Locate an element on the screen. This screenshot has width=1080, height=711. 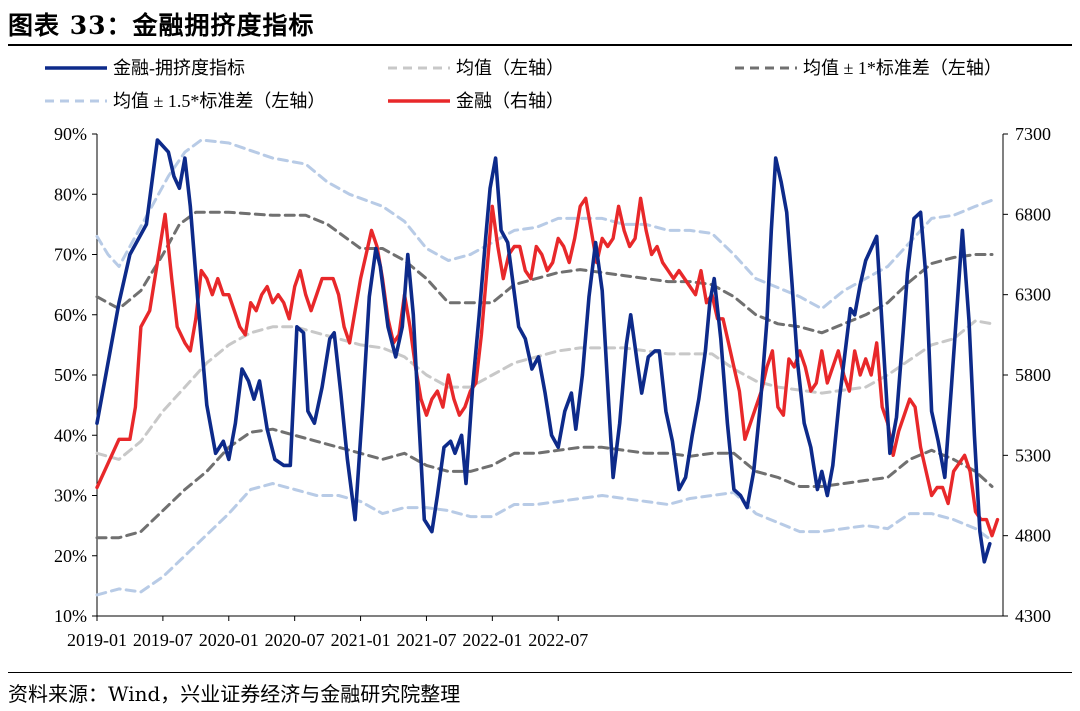
y-left-tick-label: 90% is located at coordinates (70, 134).